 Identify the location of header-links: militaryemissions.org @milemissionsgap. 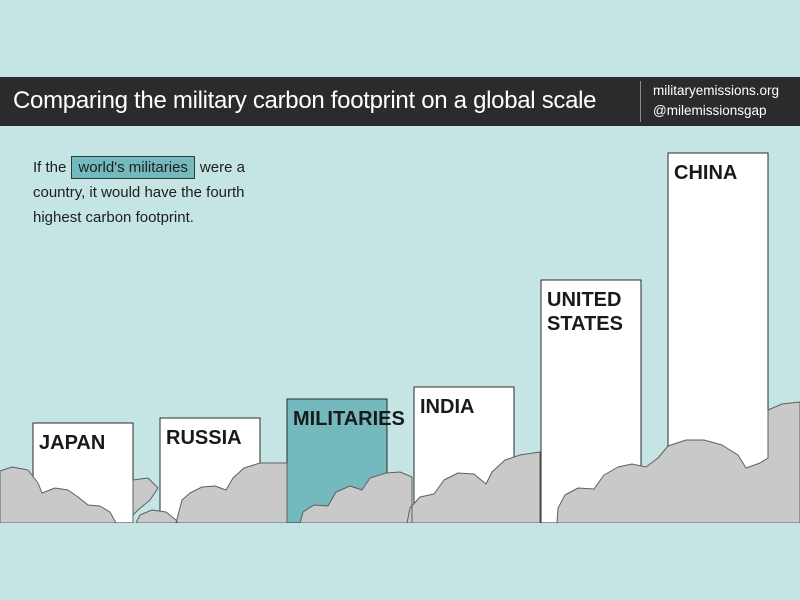
(716, 101).